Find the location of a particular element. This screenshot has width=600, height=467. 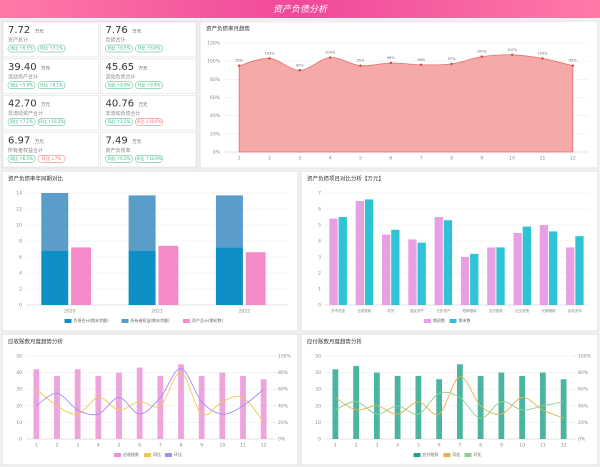

x-tick-label: 7 is located at coordinates (459, 446).